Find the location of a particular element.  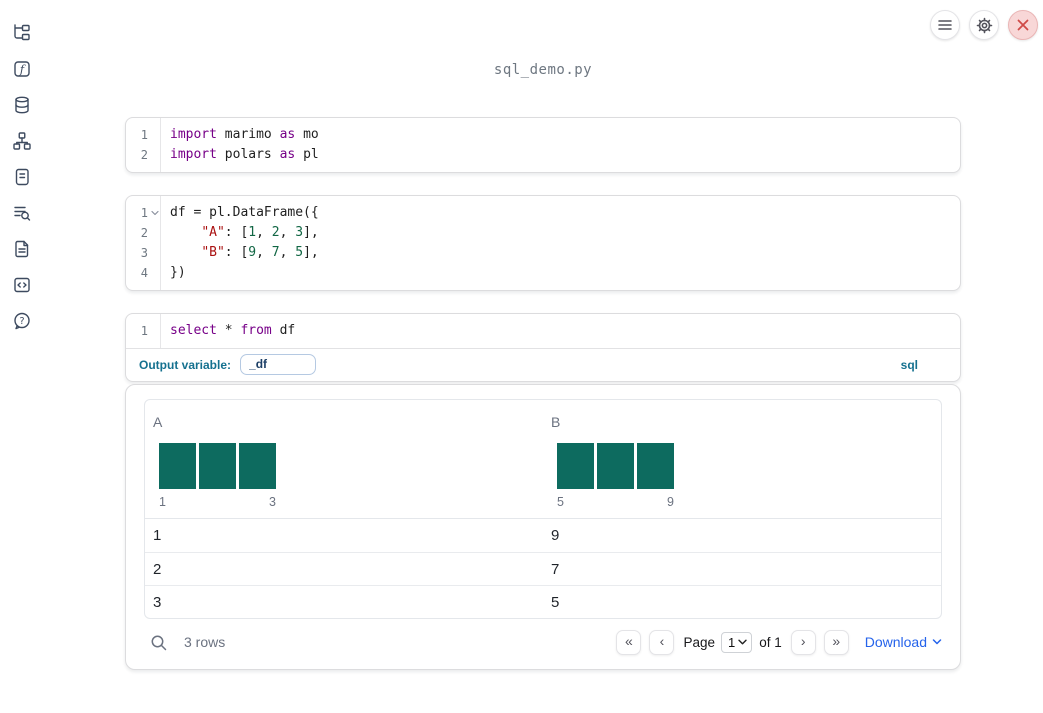

table-cell: 1 is located at coordinates (157, 535).